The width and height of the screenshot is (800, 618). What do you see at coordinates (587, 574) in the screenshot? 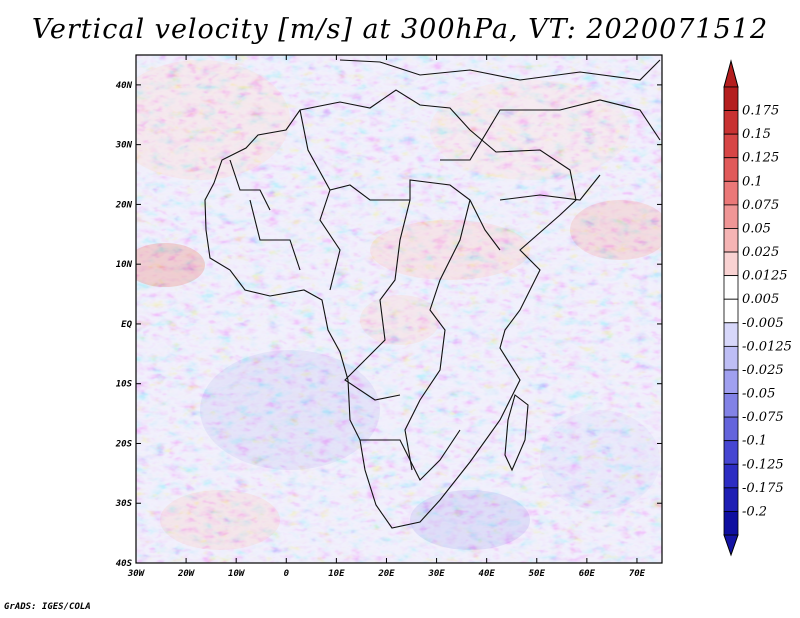
I see `lon-tick-label: 60E` at bounding box center [587, 574].